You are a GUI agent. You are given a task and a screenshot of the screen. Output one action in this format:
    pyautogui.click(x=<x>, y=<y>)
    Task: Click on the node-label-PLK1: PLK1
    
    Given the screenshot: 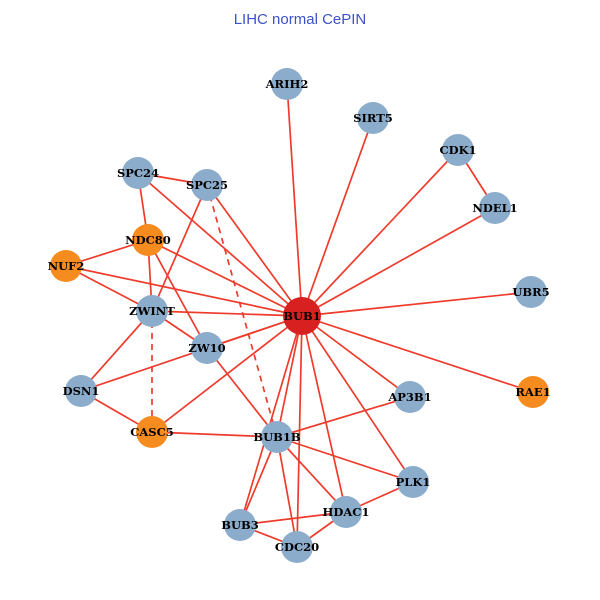 What is the action you would take?
    pyautogui.click(x=413, y=482)
    